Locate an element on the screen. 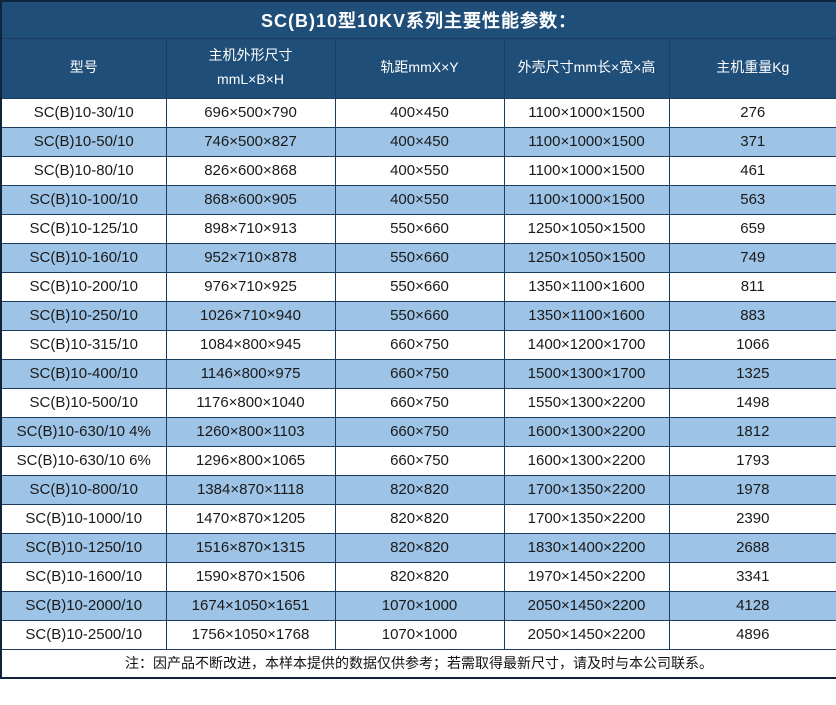 This screenshot has width=836, height=705. cell-weight: 4128 is located at coordinates (752, 605).